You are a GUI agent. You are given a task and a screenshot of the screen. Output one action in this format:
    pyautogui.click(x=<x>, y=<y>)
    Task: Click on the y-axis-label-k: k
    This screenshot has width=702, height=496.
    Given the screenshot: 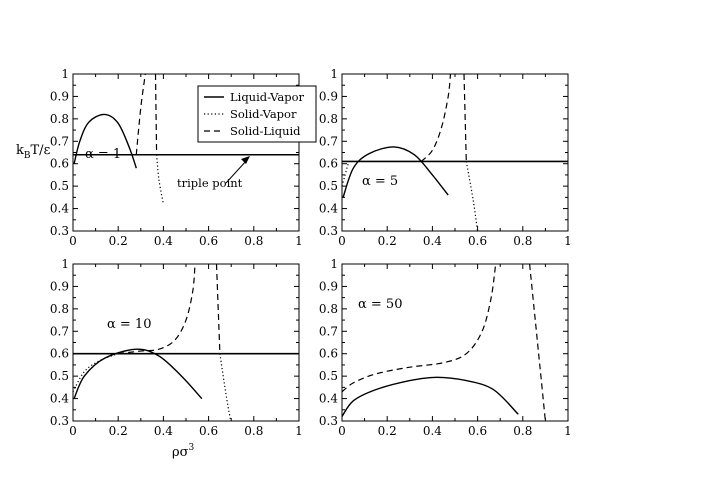 What is the action you would take?
    pyautogui.click(x=20, y=150)
    